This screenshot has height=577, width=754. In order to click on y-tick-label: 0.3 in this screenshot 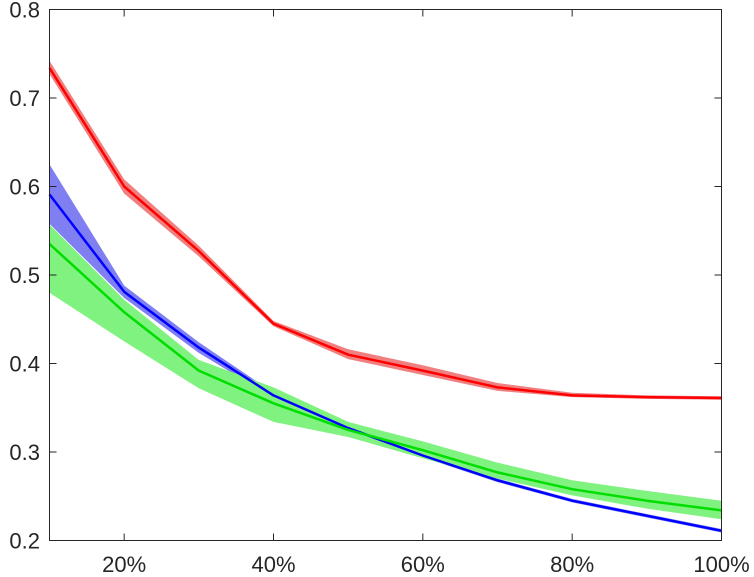, I will do `click(24, 452)`.